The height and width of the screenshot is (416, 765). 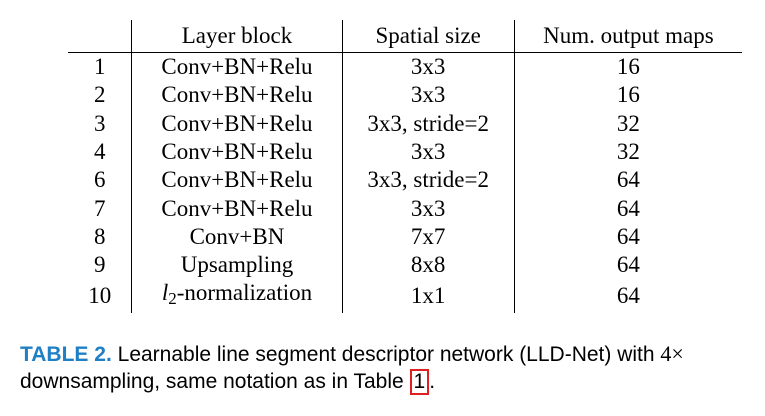 I want to click on row-index: 1, so click(x=99, y=67).